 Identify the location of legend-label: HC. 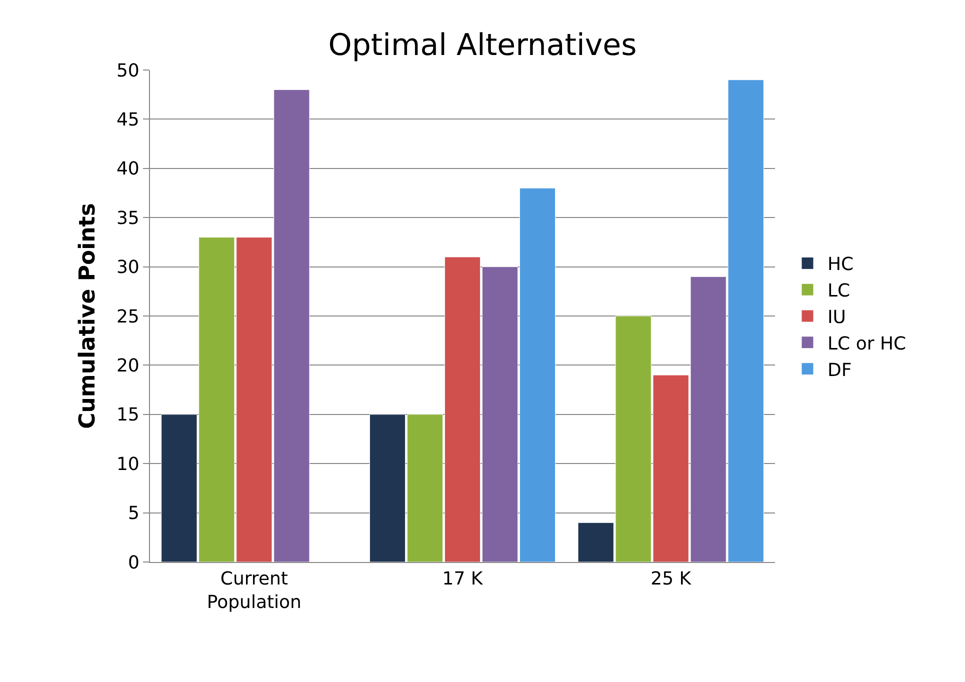
(841, 265).